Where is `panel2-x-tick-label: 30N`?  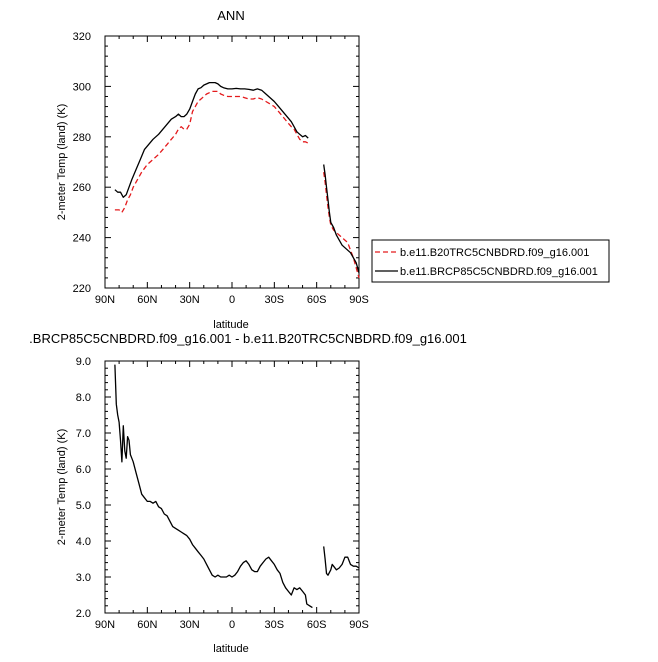 panel2-x-tick-label: 30N is located at coordinates (190, 625).